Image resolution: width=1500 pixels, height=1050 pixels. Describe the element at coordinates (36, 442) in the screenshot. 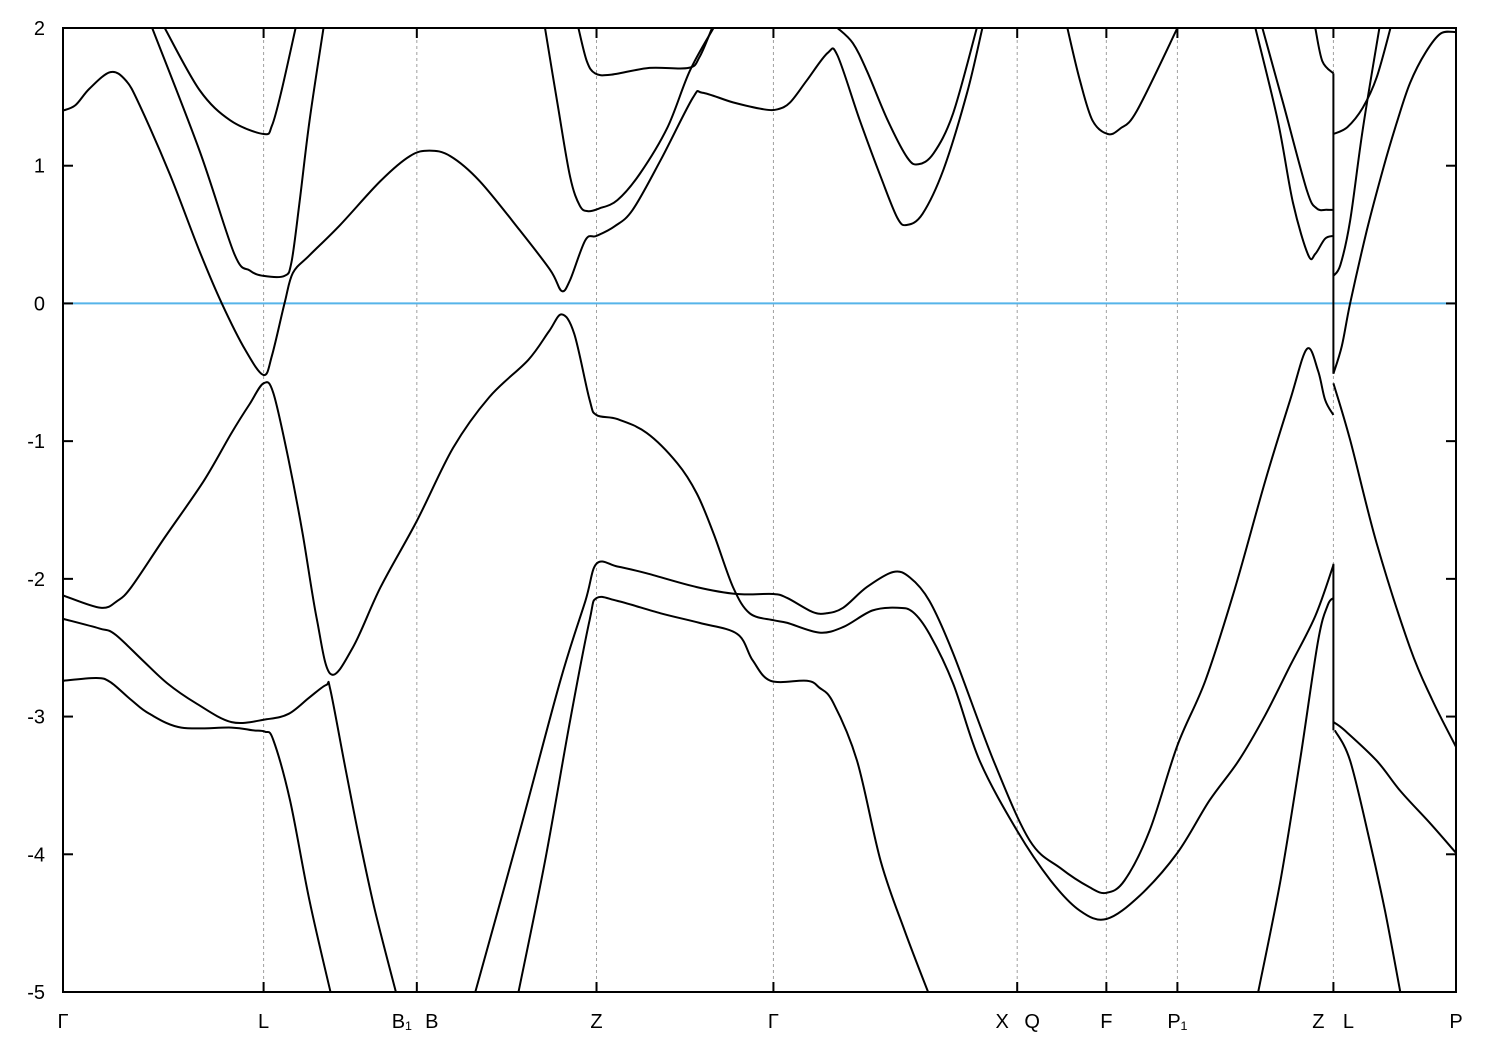

I see `y-tick-label: -1` at that location.